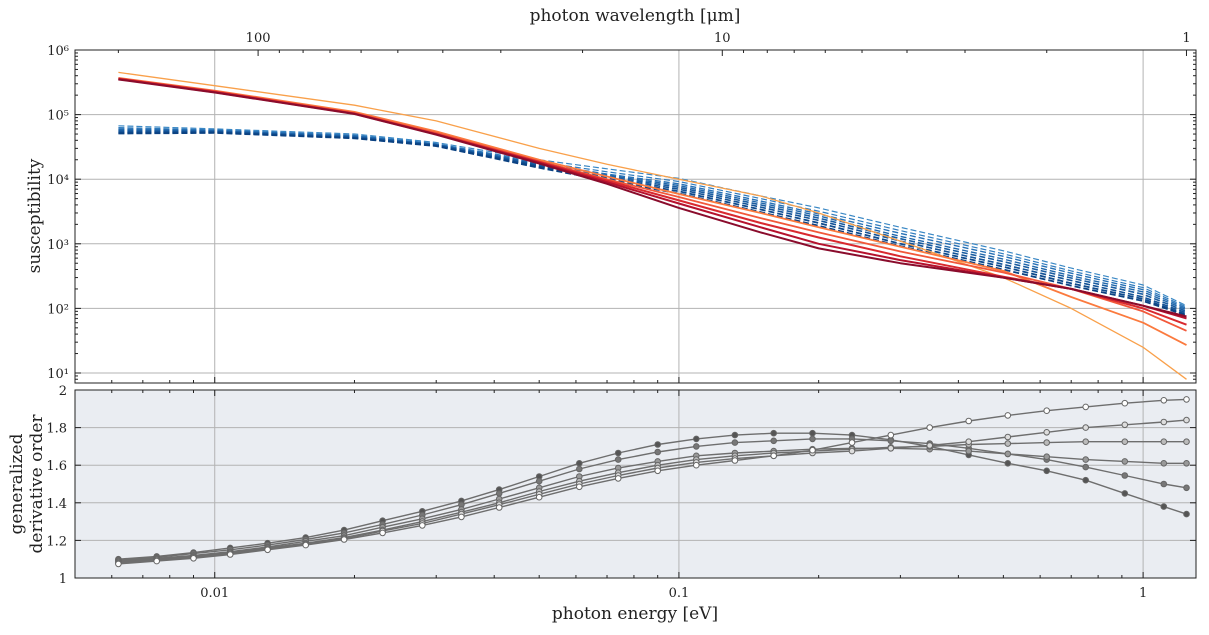 The width and height of the screenshot is (1209, 635). Describe the element at coordinates (58, 116) in the screenshot. I see `top-y-tick-label: 10⁵` at that location.